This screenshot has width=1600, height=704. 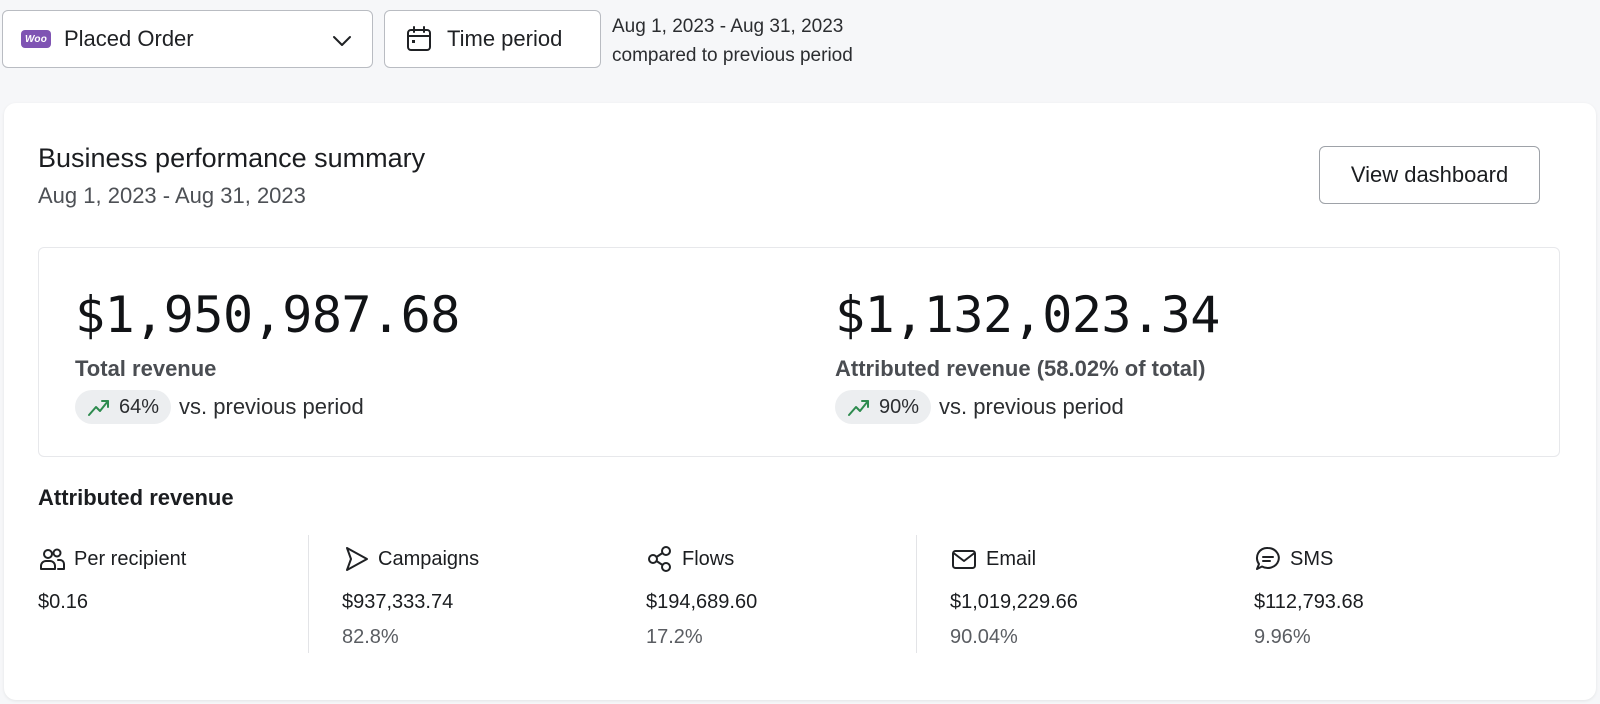 I want to click on attr-col-sms: SMS $112,793.68 9.96%, so click(x=1309, y=595).